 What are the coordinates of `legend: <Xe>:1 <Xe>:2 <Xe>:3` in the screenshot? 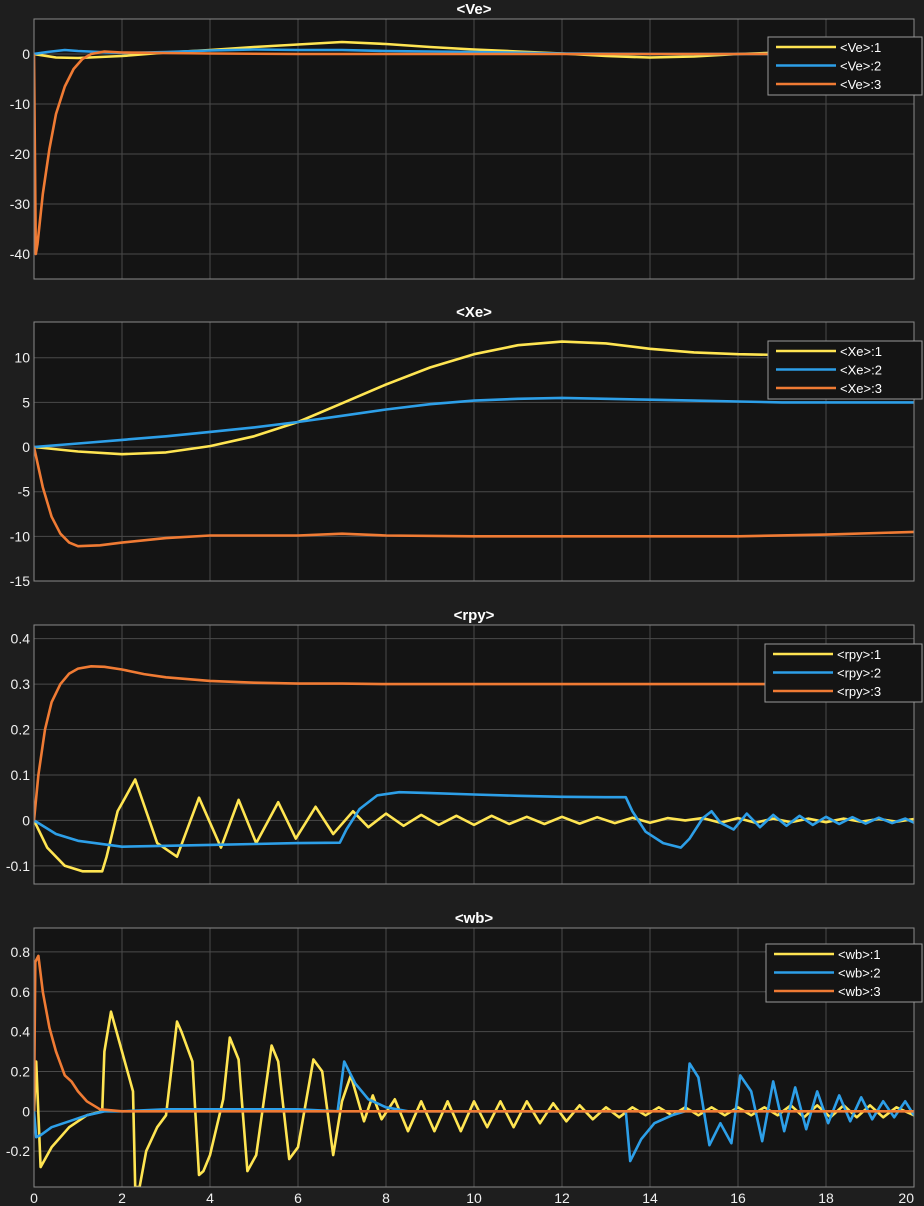 It's located at (845, 370).